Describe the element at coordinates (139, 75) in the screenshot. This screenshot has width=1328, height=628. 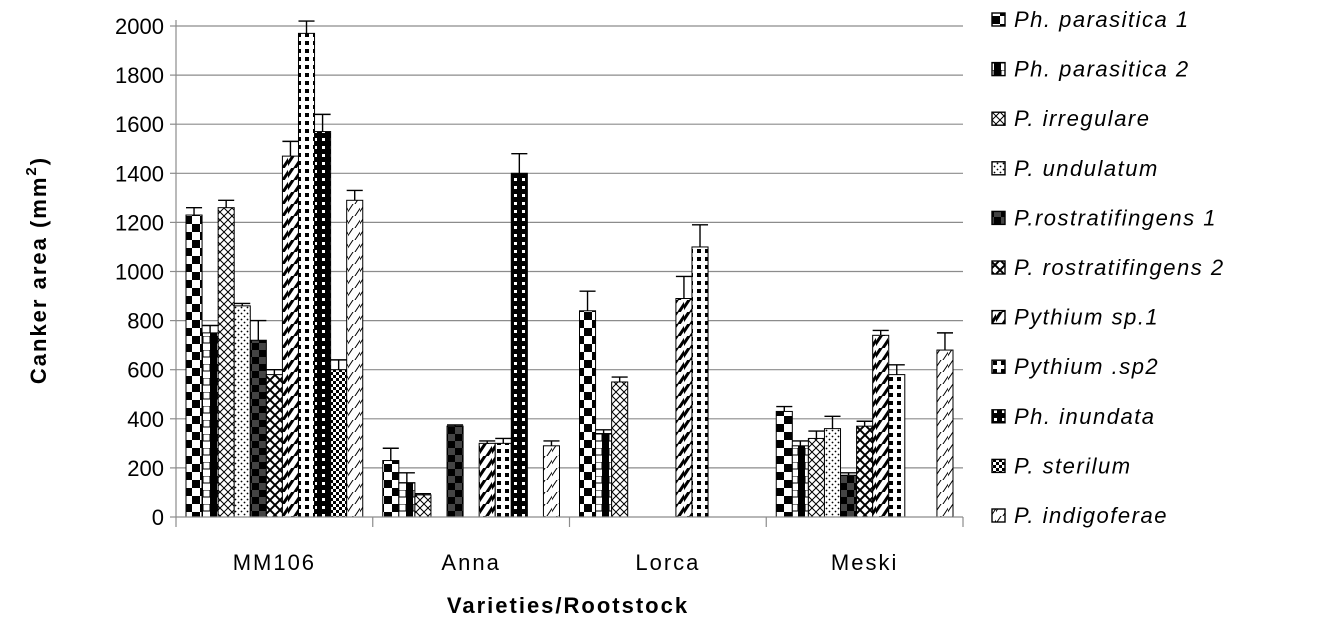
I see `y-tick-label: 1800` at that location.